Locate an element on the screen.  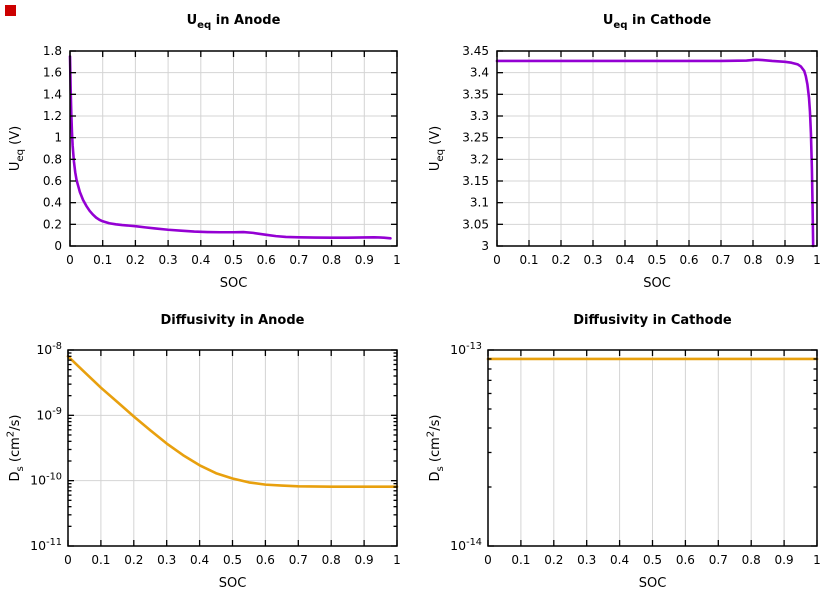
y-tick-label: 3.45 is located at coordinates (475, 51).